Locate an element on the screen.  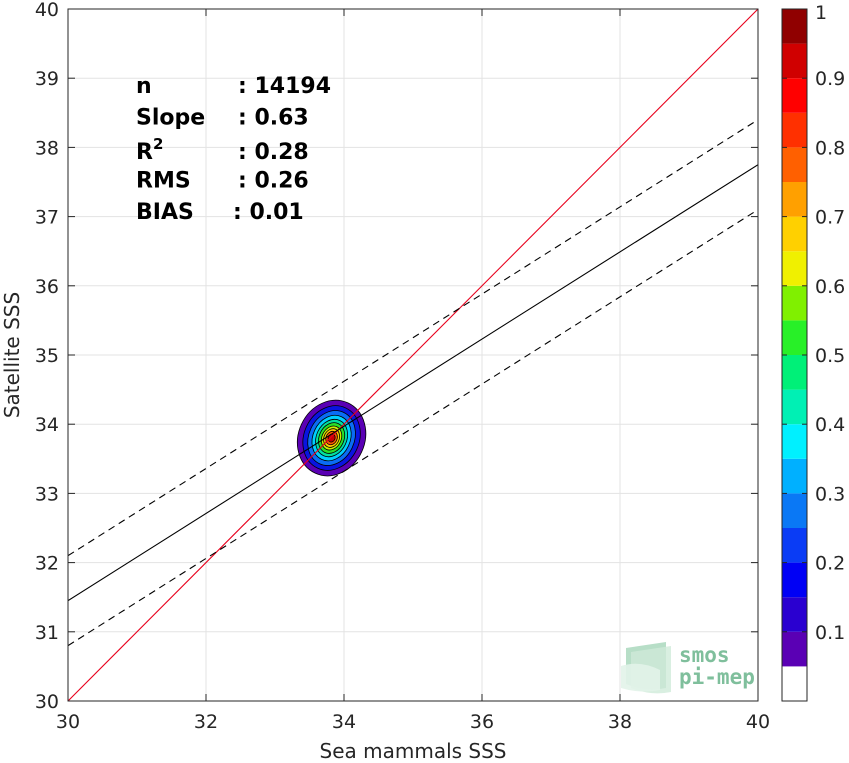
stat-value: : 0.63 is located at coordinates (273, 118).